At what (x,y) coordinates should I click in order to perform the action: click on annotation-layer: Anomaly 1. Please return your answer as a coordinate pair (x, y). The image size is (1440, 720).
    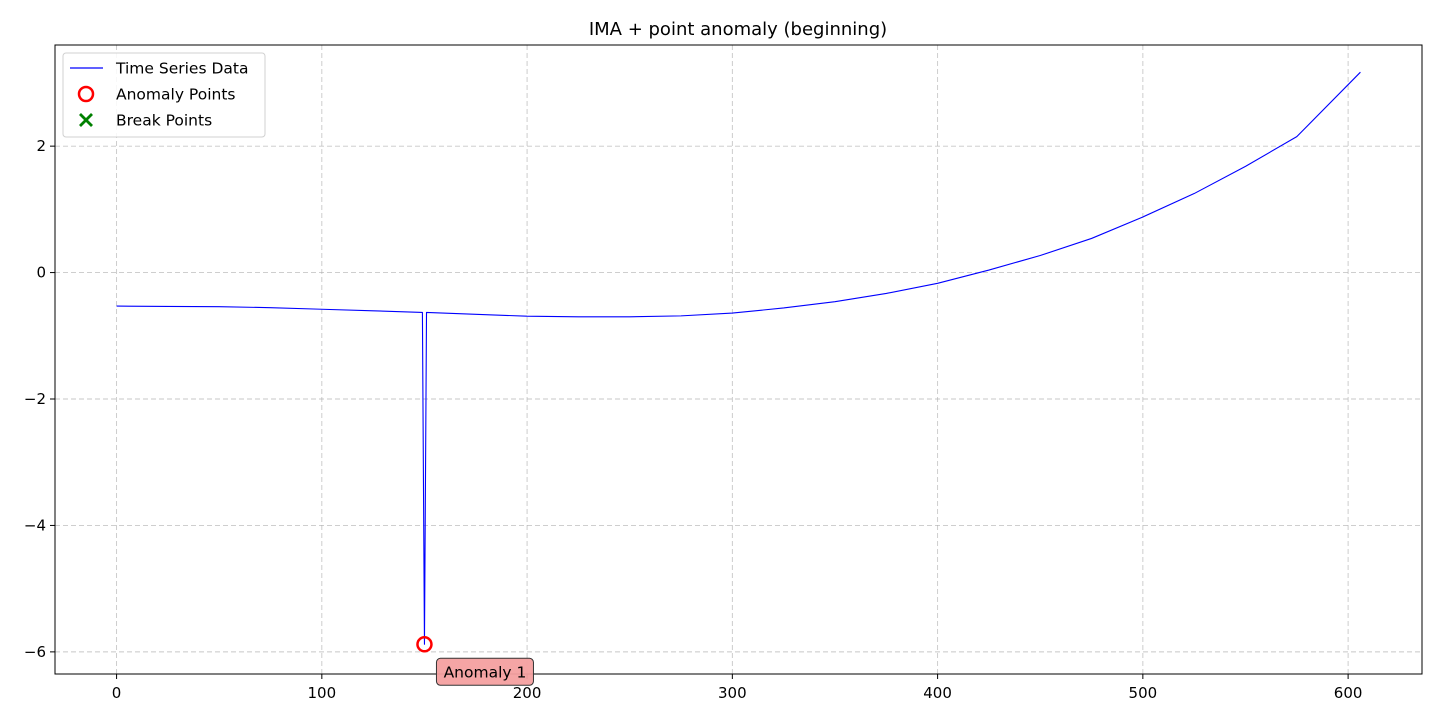
    Looking at the image, I should click on (484, 671).